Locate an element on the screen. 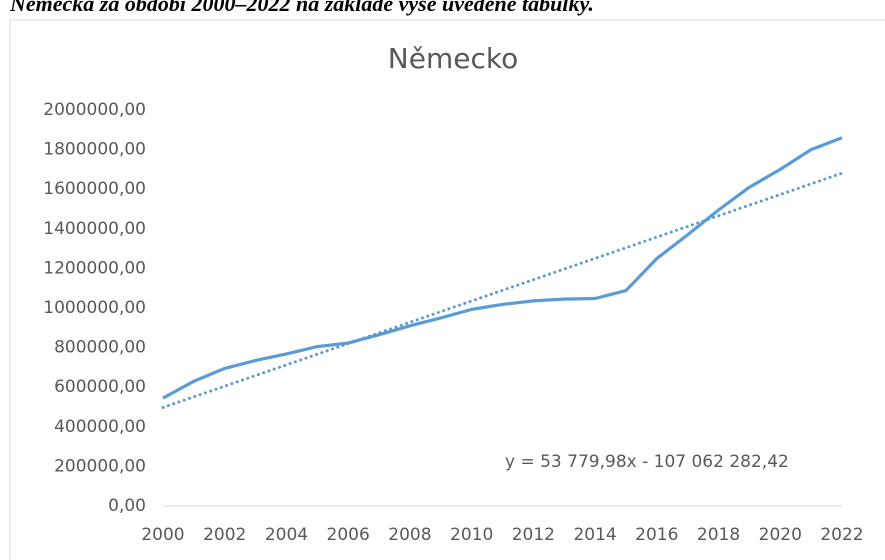  y-tick-label: 1200000,00 is located at coordinates (94, 268).